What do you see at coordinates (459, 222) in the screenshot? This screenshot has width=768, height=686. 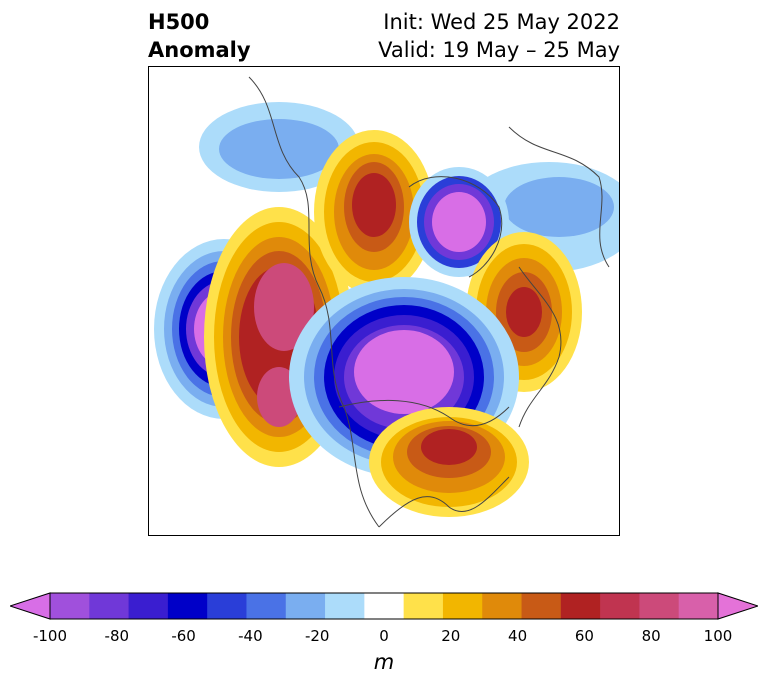 I see `anomaly-low-arctic-core` at bounding box center [459, 222].